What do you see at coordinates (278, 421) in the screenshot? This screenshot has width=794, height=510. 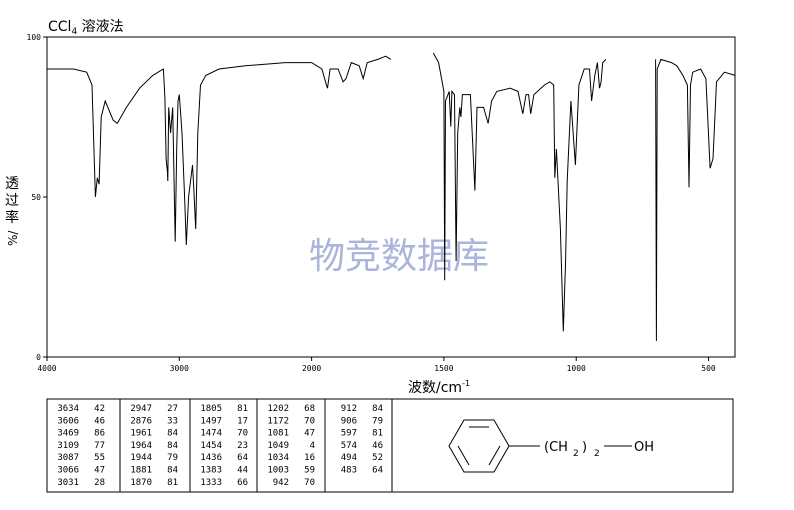 I see `peak-wavenumber: 1172` at bounding box center [278, 421].